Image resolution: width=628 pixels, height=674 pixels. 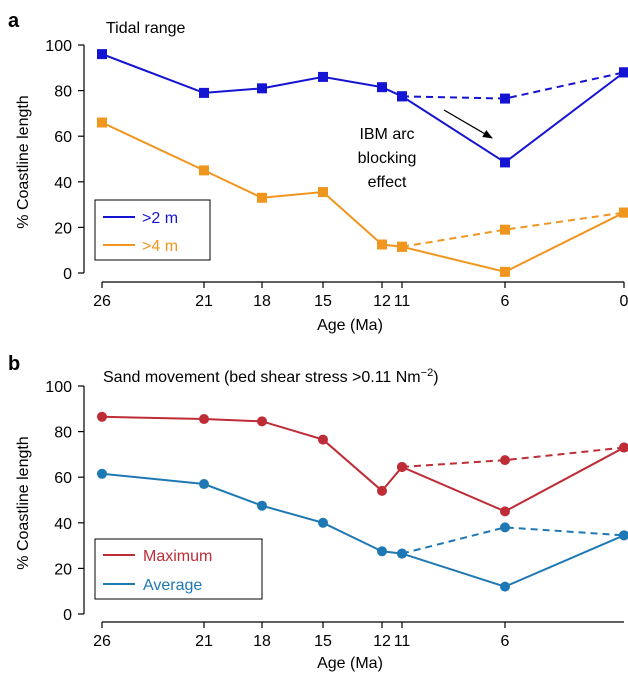 What do you see at coordinates (172, 585) in the screenshot?
I see `legend-label-average: Average` at bounding box center [172, 585].